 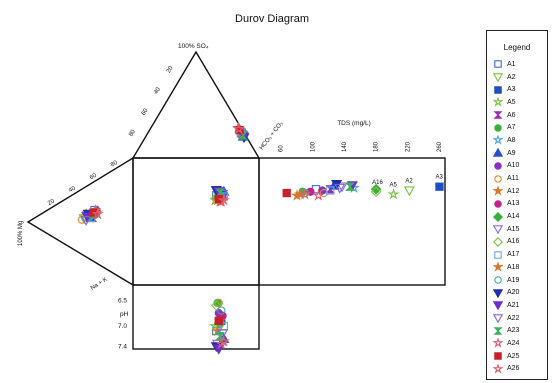 What do you see at coordinates (511, 140) in the screenshot?
I see `legend-label: A8` at bounding box center [511, 140].